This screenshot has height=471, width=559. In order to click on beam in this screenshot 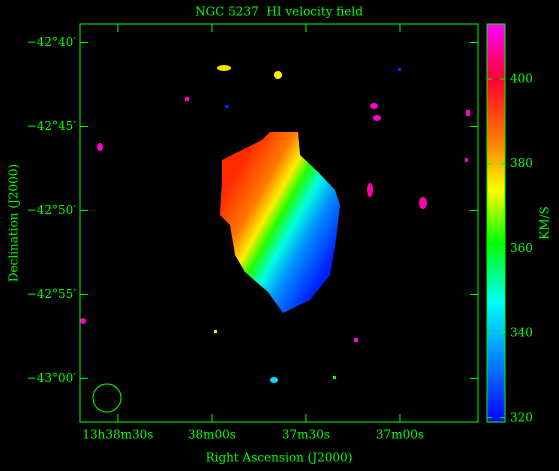, I will do `click(107, 398)`.